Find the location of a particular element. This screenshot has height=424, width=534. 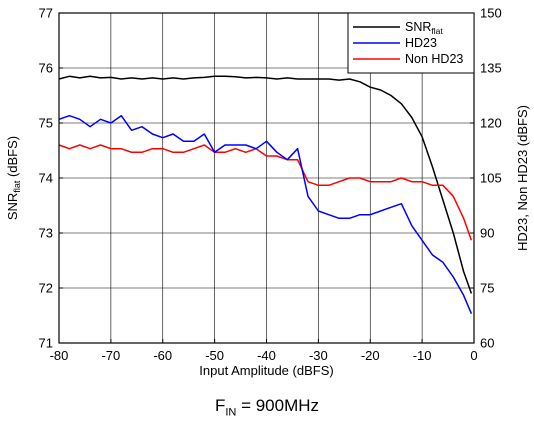

legend-label-snr-main: SNR is located at coordinates (418, 27).